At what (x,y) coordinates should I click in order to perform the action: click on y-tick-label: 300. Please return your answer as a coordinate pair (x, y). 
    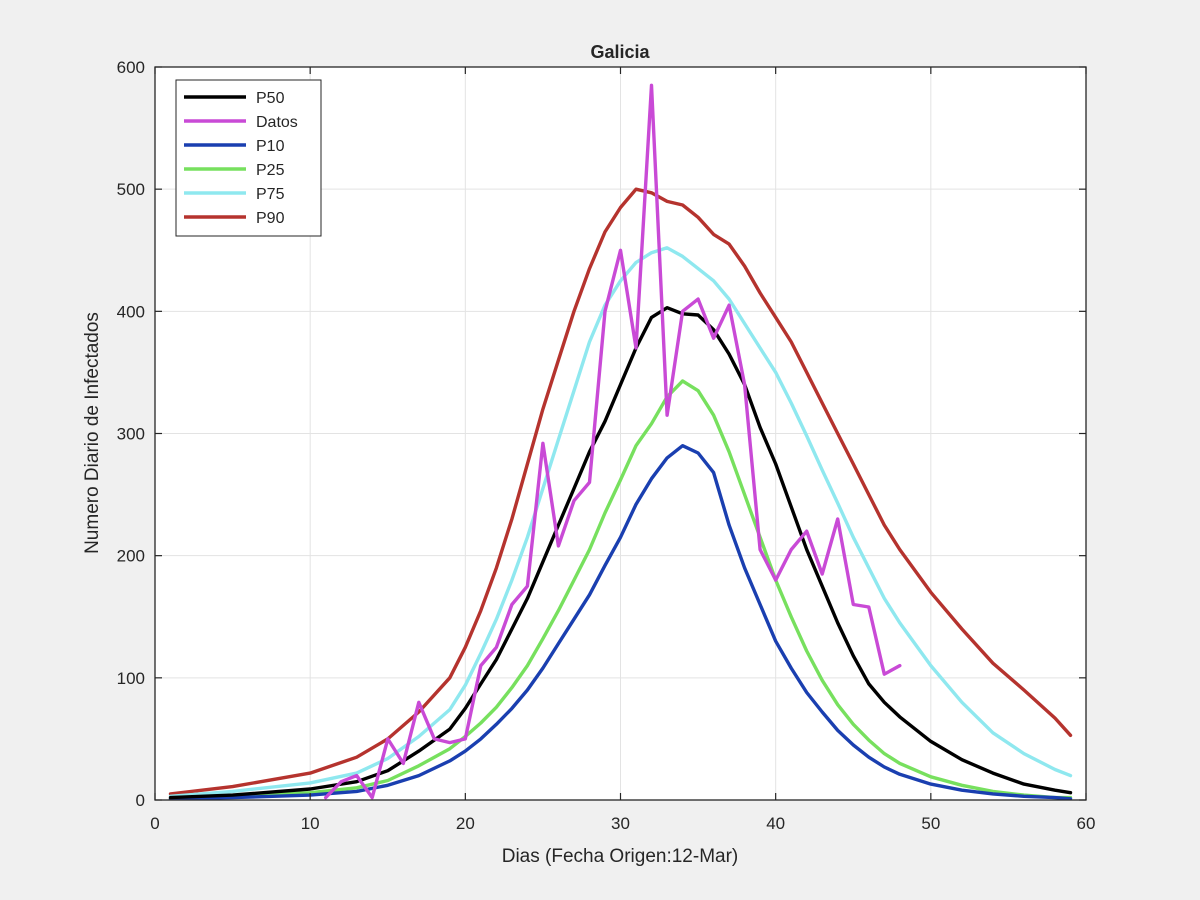
    Looking at the image, I should click on (131, 434).